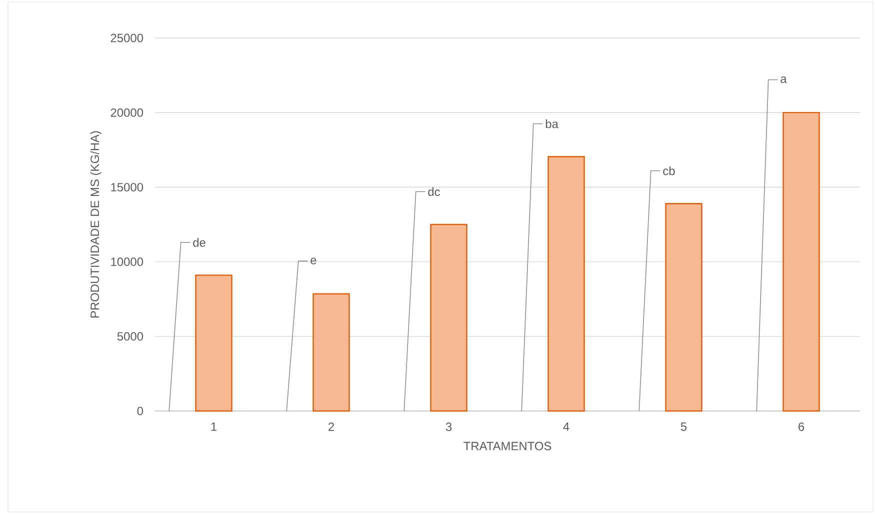  I want to click on y-tick-label: 25000, so click(127, 38).